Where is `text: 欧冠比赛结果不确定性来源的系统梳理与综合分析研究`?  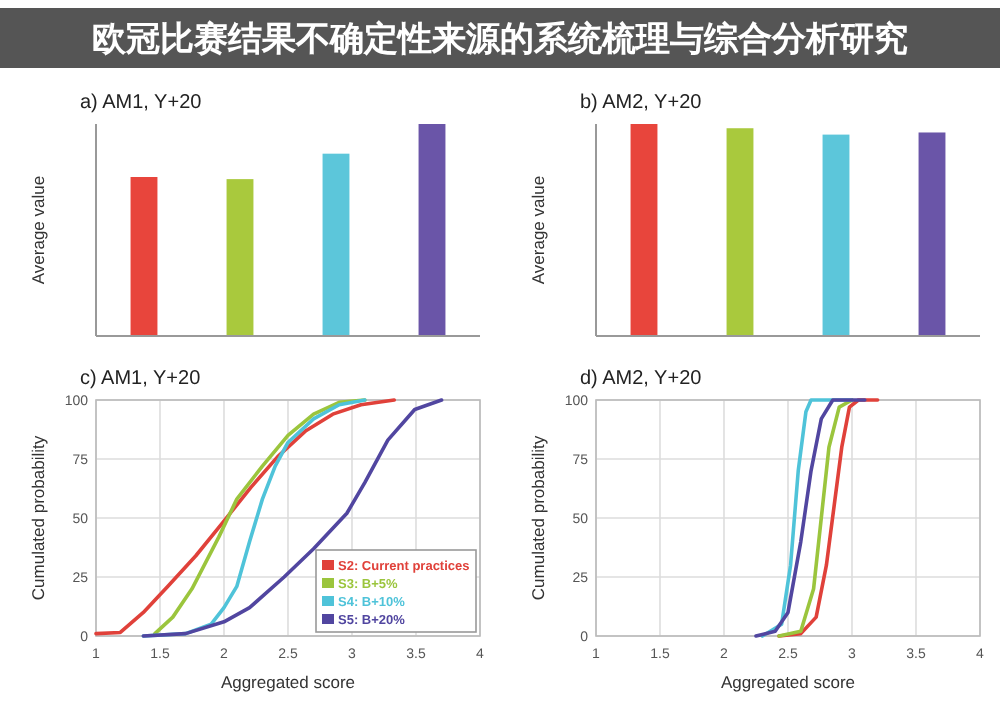 text: 欧冠比赛结果不确定性来源的系统梳理与综合分析研究 is located at coordinates (500, 39).